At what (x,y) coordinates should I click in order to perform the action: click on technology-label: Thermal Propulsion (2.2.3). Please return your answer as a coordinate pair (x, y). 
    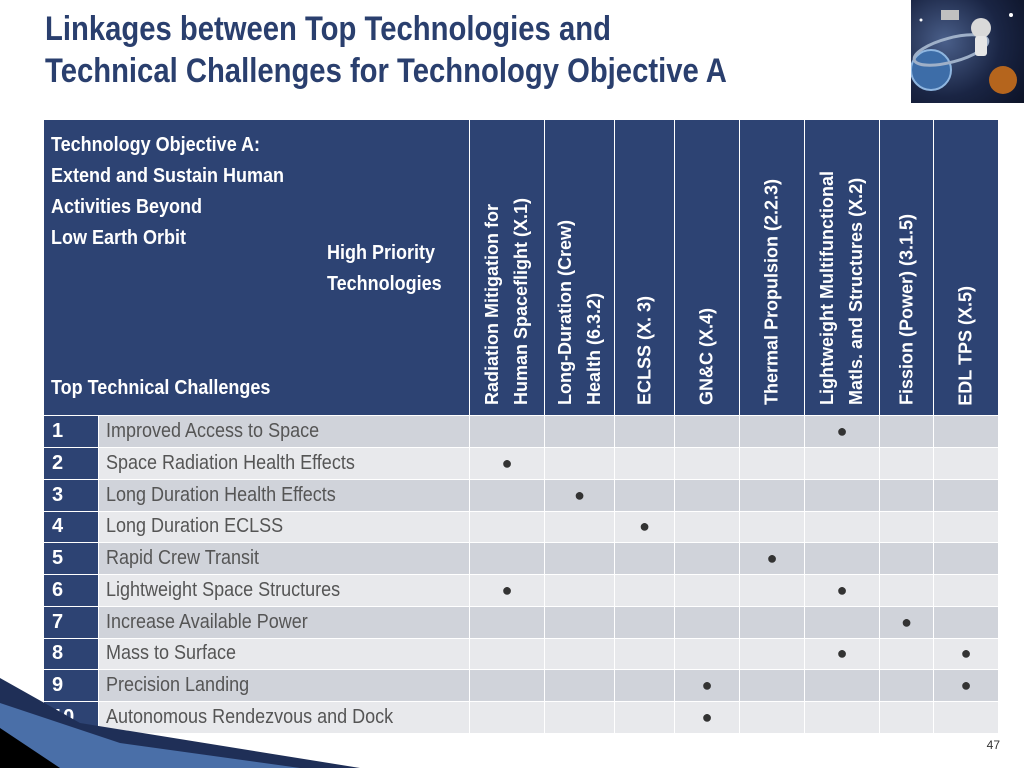
    Looking at the image, I should click on (771, 292).